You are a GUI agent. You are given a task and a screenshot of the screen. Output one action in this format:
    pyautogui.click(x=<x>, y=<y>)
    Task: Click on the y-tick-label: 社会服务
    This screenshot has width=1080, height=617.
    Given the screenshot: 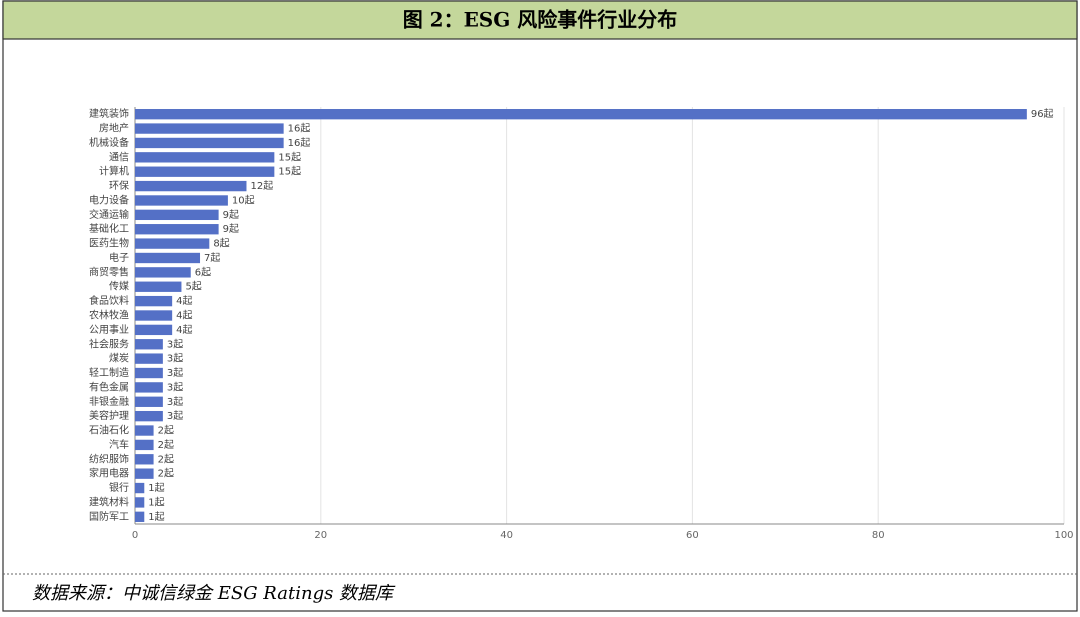 What is the action you would take?
    pyautogui.click(x=109, y=343)
    